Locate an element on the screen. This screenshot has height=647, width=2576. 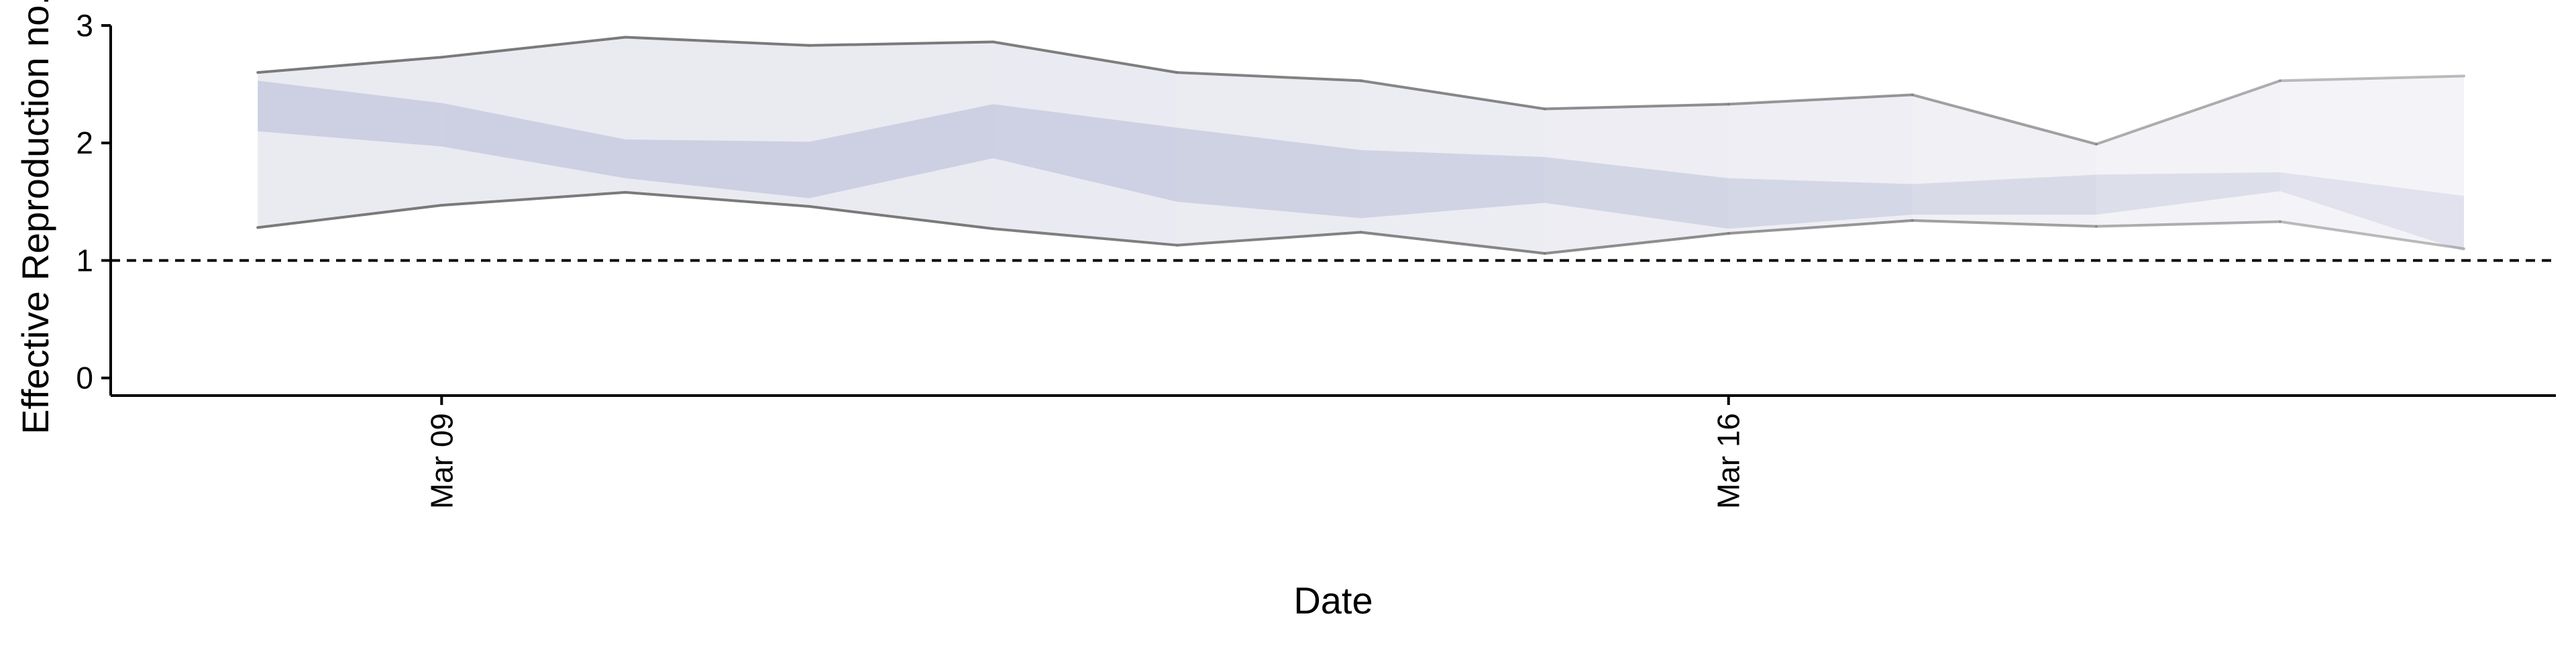
x-tick-label: Mar 09 is located at coordinates (441, 461).